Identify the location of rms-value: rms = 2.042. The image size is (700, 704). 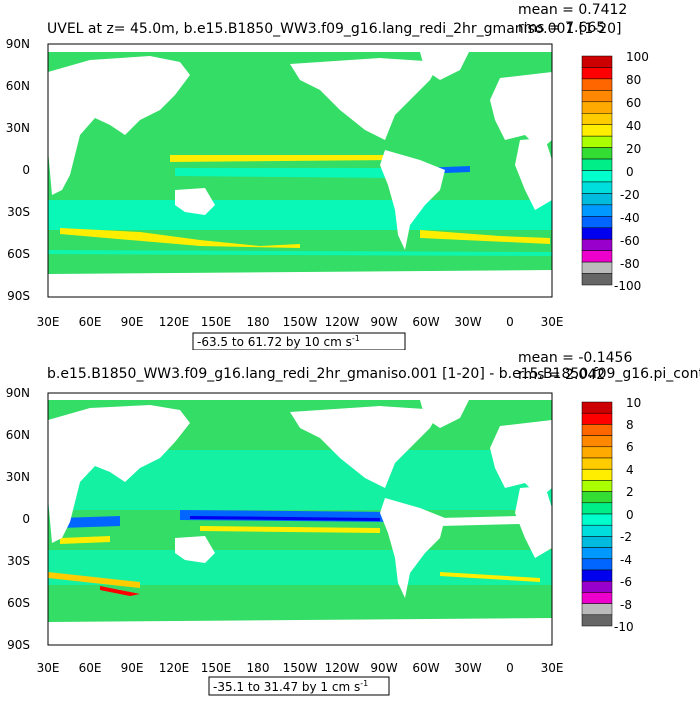
(561, 375).